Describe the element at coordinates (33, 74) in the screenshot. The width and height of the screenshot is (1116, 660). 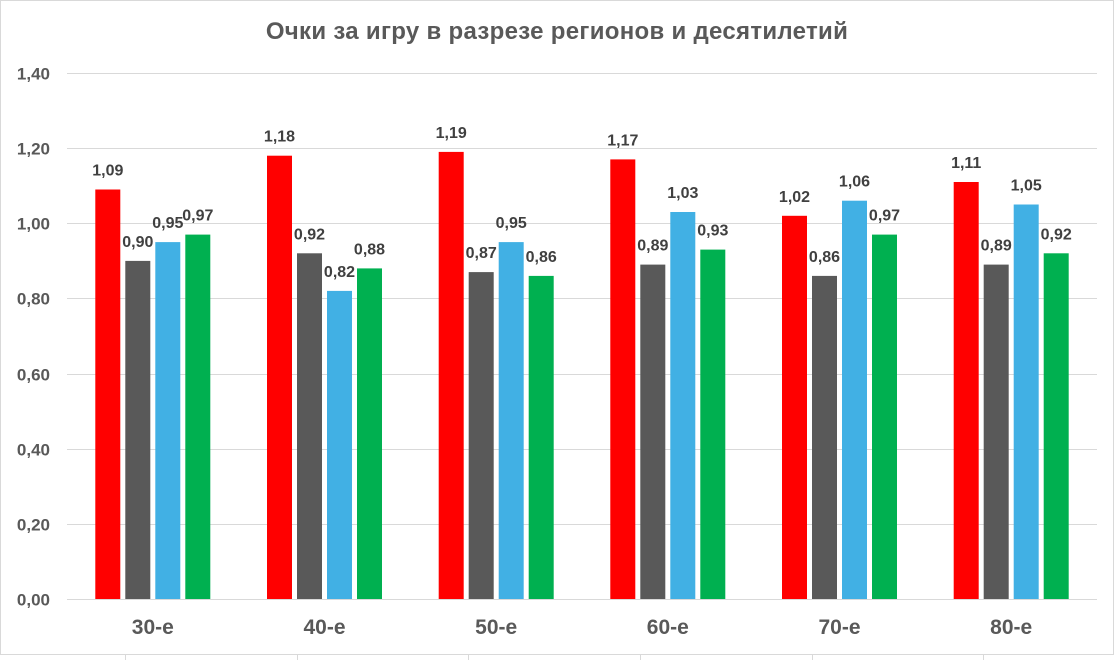
I see `y-tick-label: 1,40` at that location.